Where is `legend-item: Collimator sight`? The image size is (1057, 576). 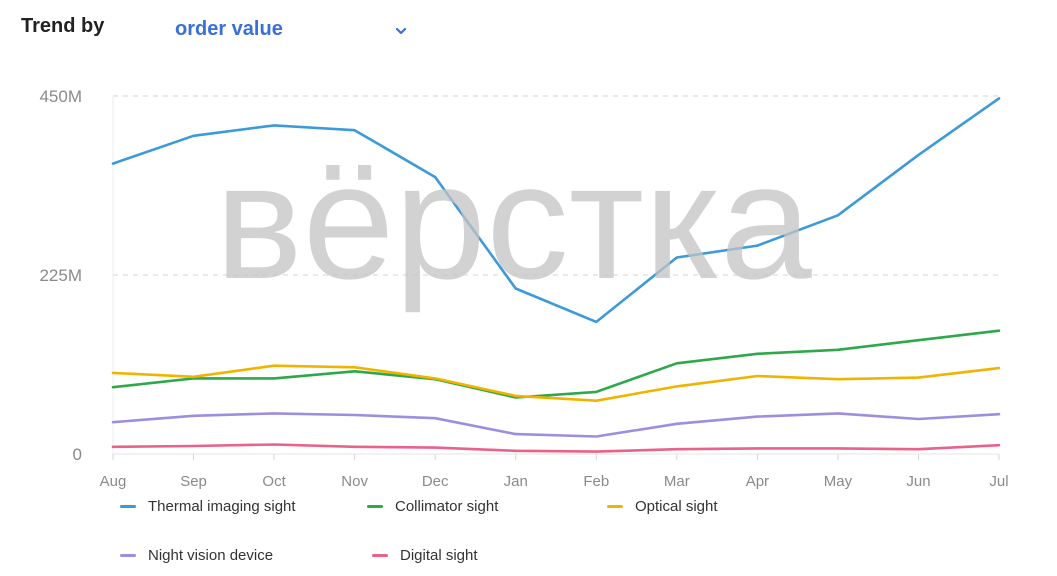 legend-item: Collimator sight is located at coordinates (432, 506).